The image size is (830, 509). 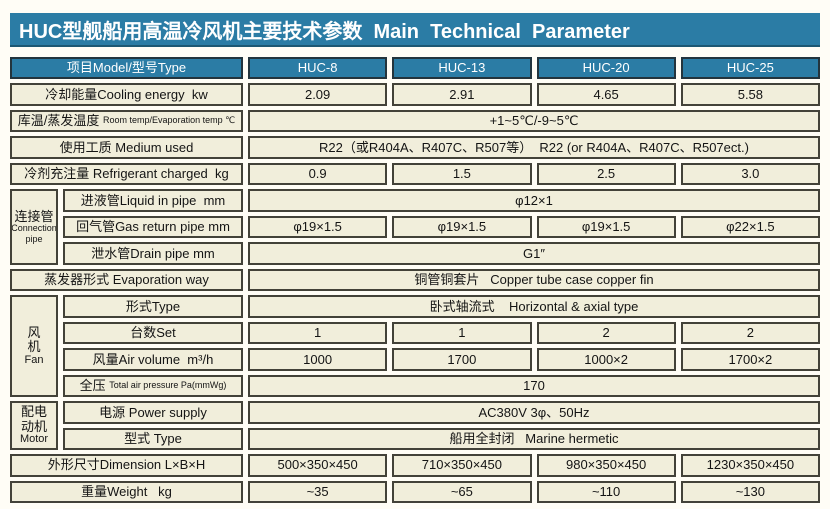 What do you see at coordinates (34, 238) in the screenshot?
I see `connection-pipe-en2: pipe` at bounding box center [34, 238].